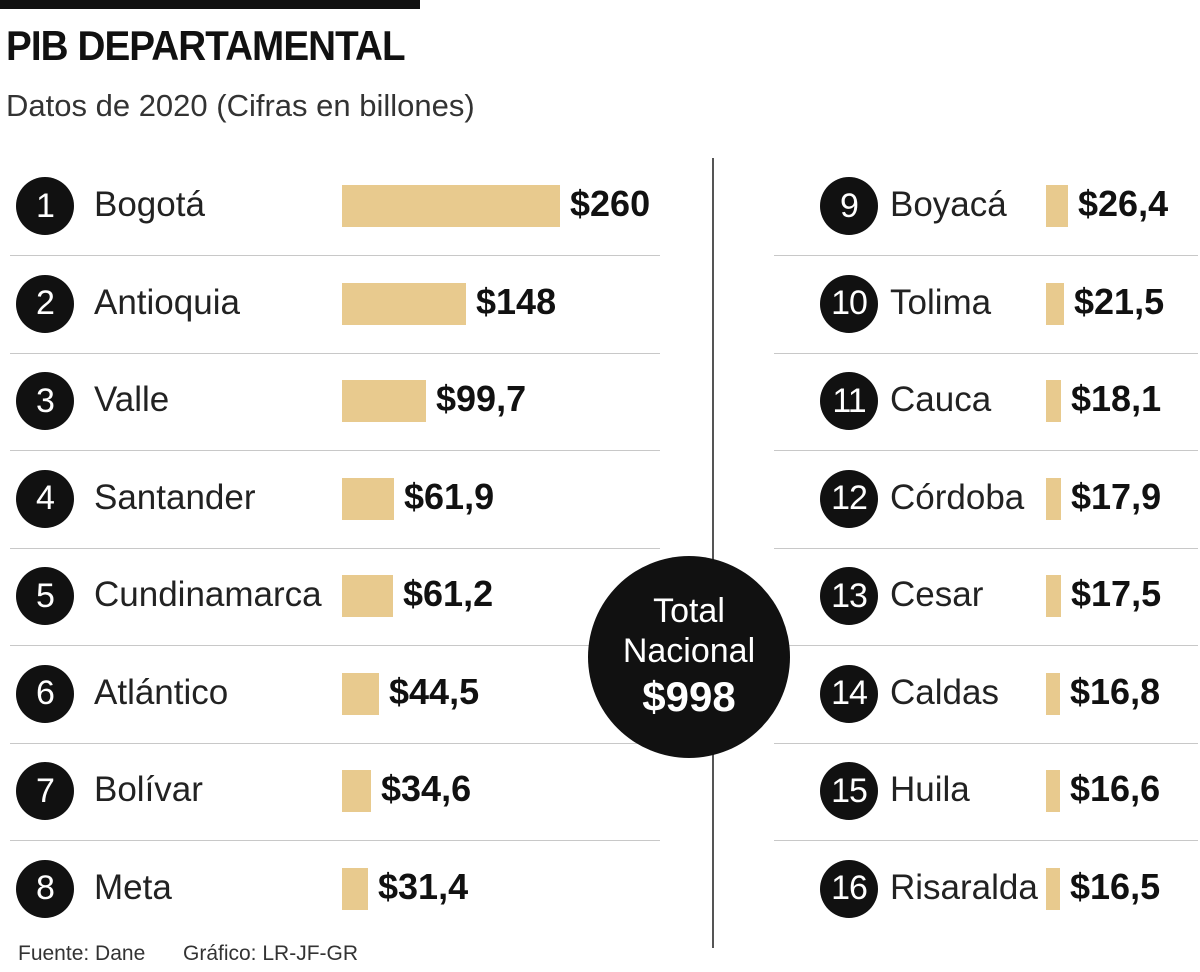  Describe the element at coordinates (713, 553) in the screenshot. I see `column-divider` at that location.